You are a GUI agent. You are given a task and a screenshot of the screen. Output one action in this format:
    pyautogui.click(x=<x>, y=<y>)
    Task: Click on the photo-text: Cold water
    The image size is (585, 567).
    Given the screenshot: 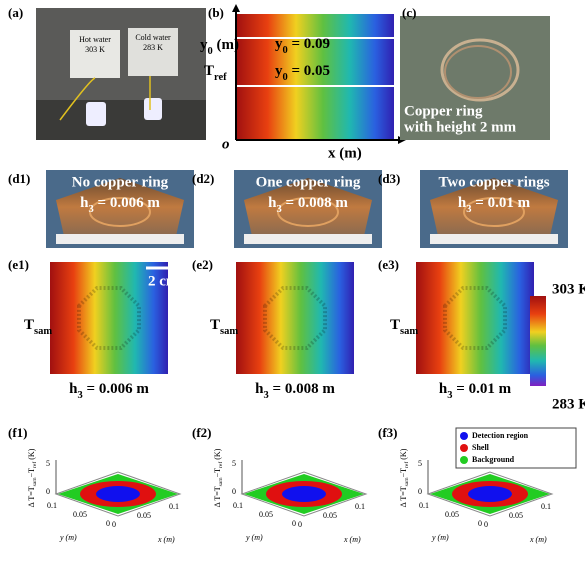 What is the action you would take?
    pyautogui.click(x=153, y=37)
    